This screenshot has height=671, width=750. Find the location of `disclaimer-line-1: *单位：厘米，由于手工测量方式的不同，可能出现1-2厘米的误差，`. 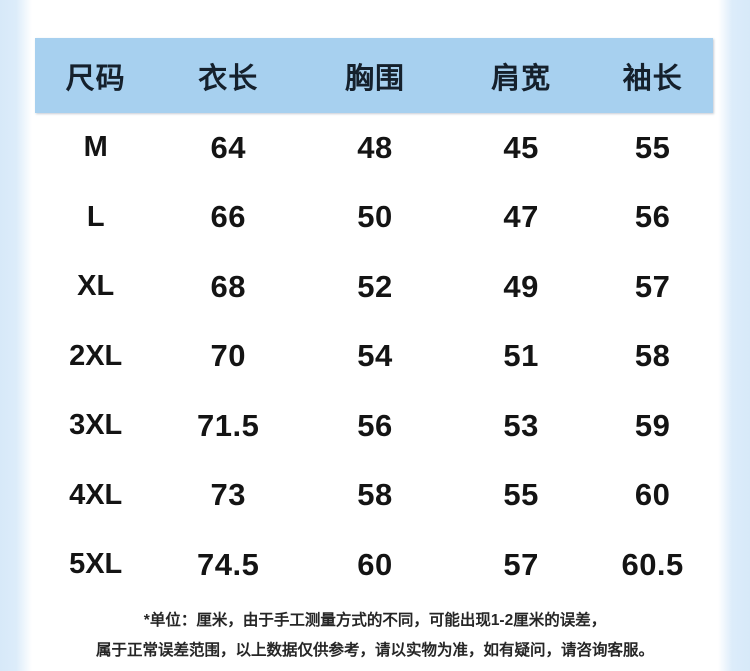

disclaimer-line-1: *单位：厘米，由于手工测量方式的不同，可能出现1-2厘米的误差， is located at coordinates (375, 620).